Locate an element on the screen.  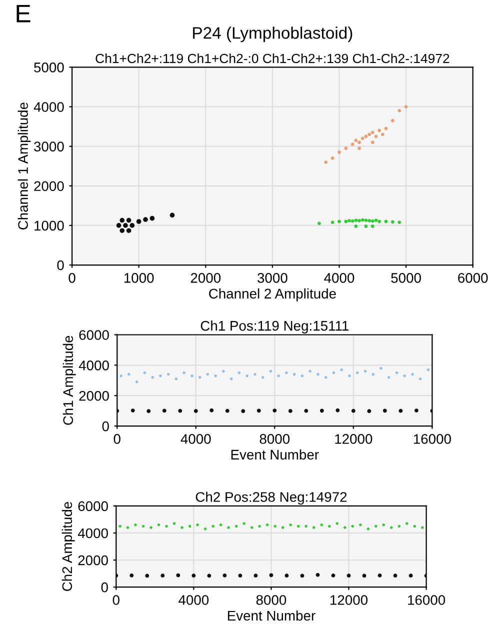
x-tick-label: 4000 is located at coordinates (193, 600).